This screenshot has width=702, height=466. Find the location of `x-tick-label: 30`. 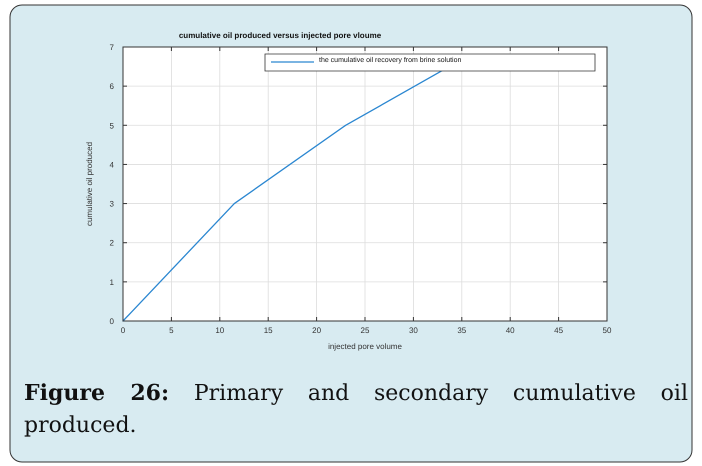

x-tick-label: 30 is located at coordinates (413, 330).